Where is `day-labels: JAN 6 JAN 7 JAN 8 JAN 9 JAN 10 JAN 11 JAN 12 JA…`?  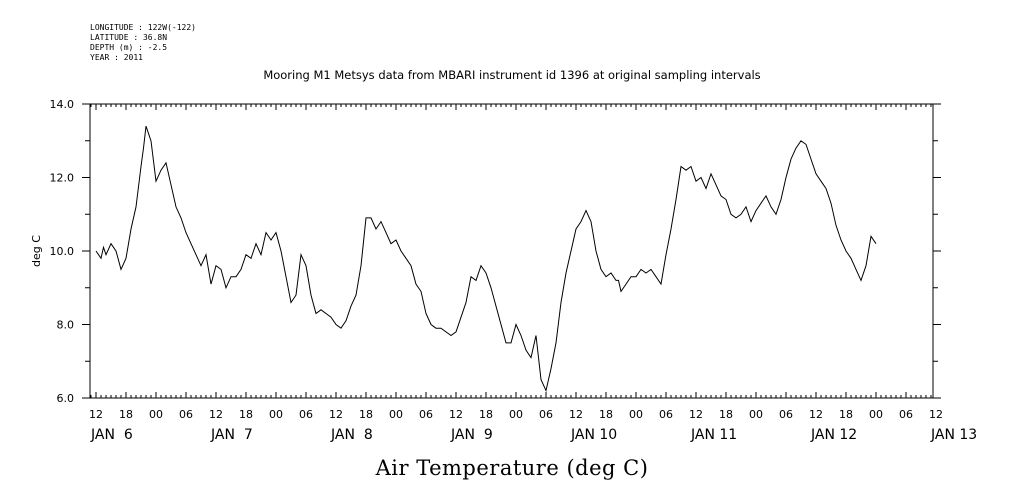 day-labels: JAN 6 JAN 7 JAN 8 JAN 9 JAN 10 JAN 11 JAN 12 JA… is located at coordinates (533, 435).